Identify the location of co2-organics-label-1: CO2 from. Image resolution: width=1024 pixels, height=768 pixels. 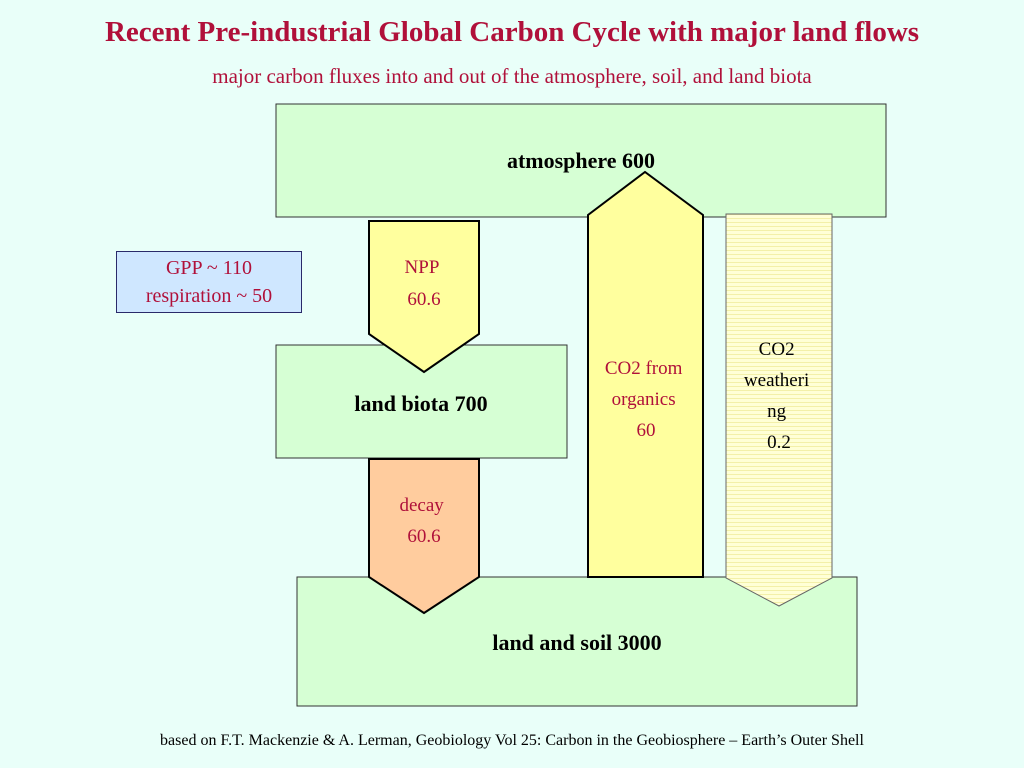
(644, 368).